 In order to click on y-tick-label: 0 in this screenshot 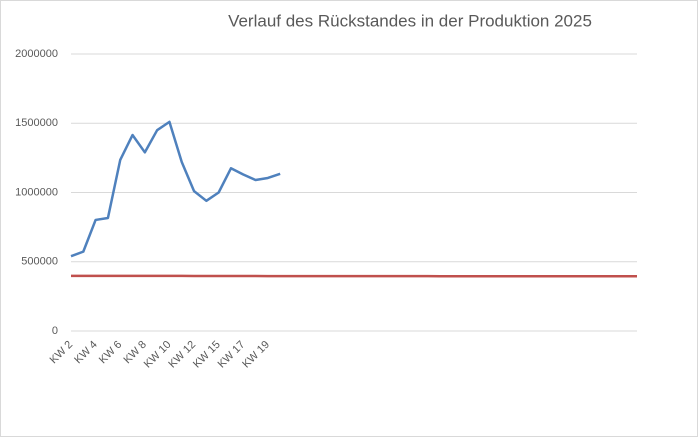, I will do `click(55, 331)`.